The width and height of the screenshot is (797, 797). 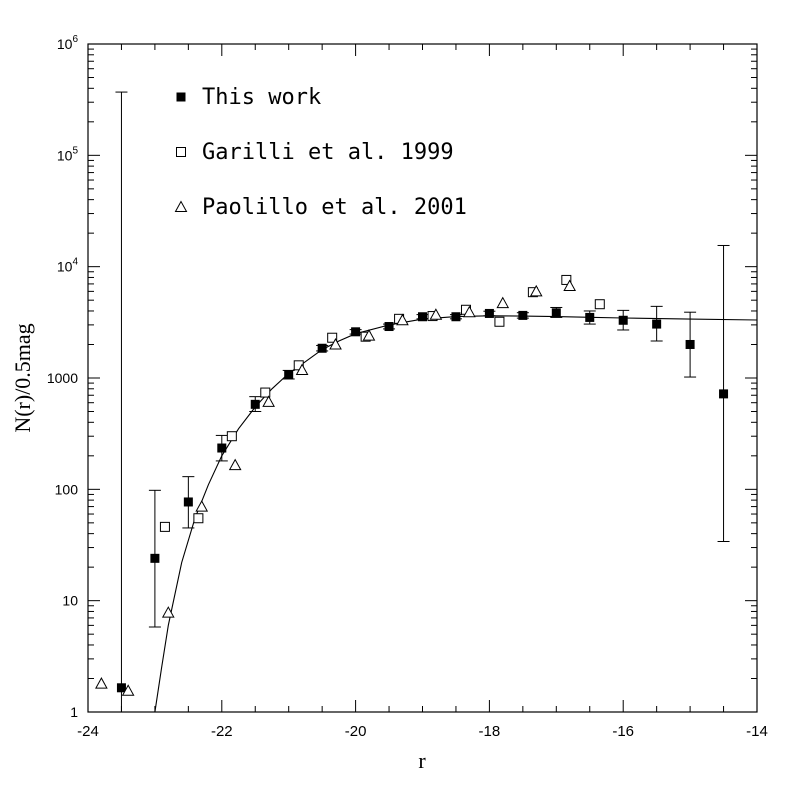 What do you see at coordinates (88, 731) in the screenshot?
I see `x-tick-label: -24` at bounding box center [88, 731].